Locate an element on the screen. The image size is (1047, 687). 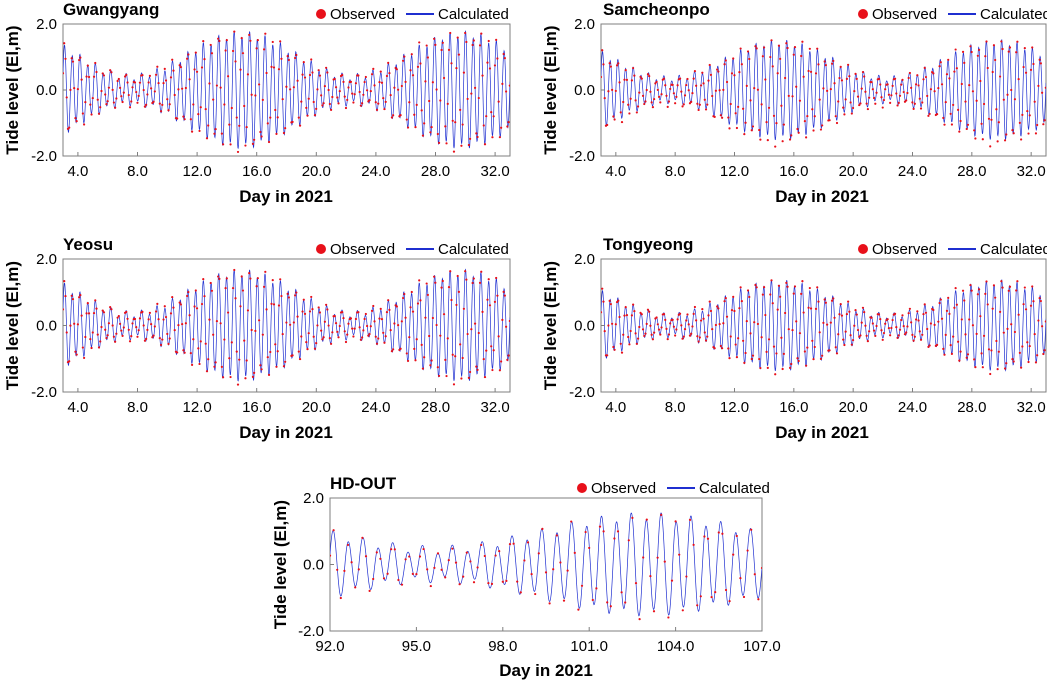
x-tick-label: 28.0 is located at coordinates (971, 407).